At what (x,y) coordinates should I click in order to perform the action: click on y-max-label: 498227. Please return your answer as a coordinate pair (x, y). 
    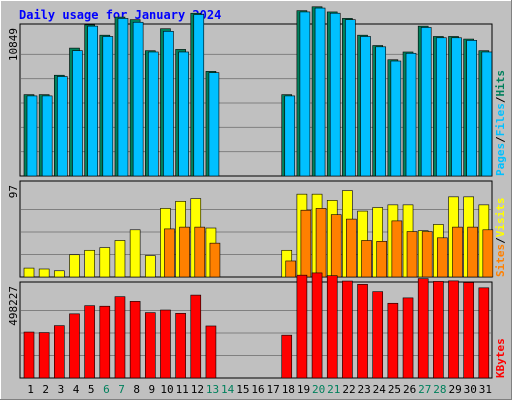
    Looking at the image, I should click on (13, 306).